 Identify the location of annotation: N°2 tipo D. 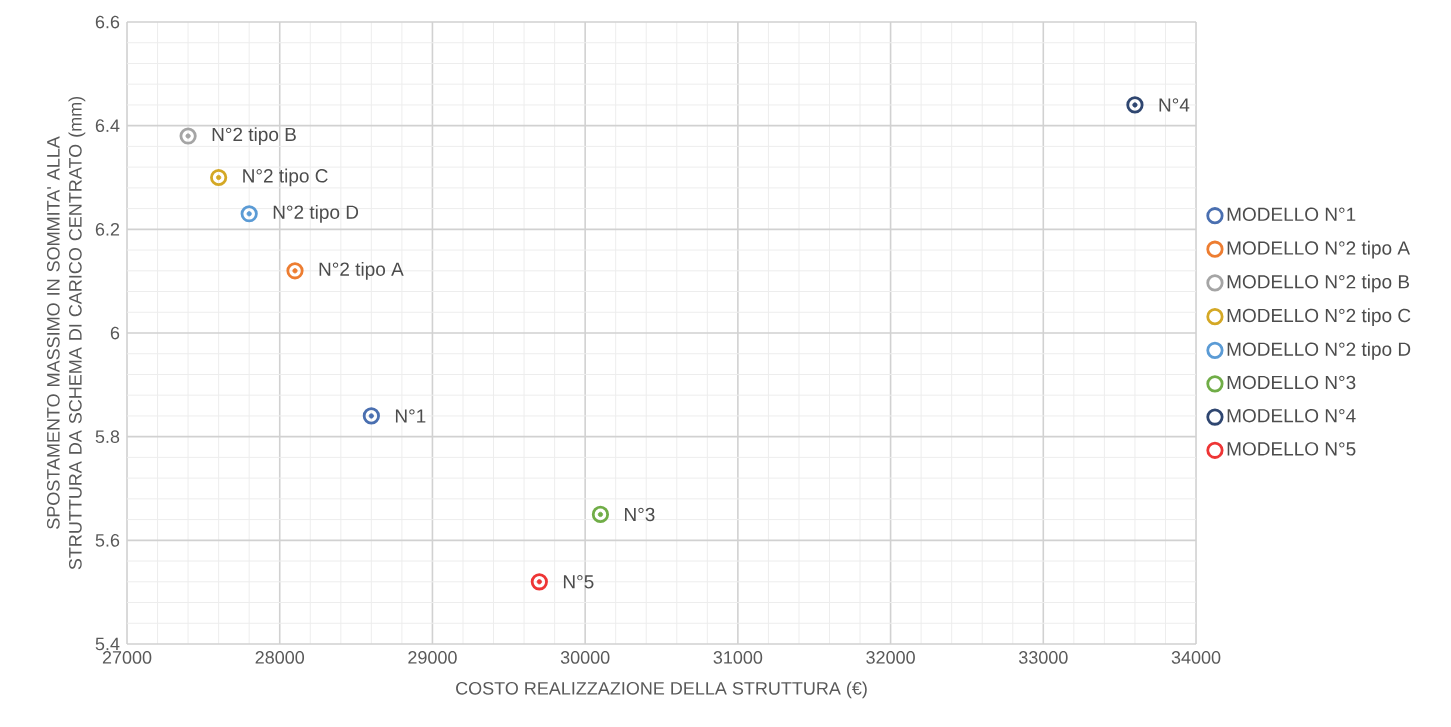
(316, 213).